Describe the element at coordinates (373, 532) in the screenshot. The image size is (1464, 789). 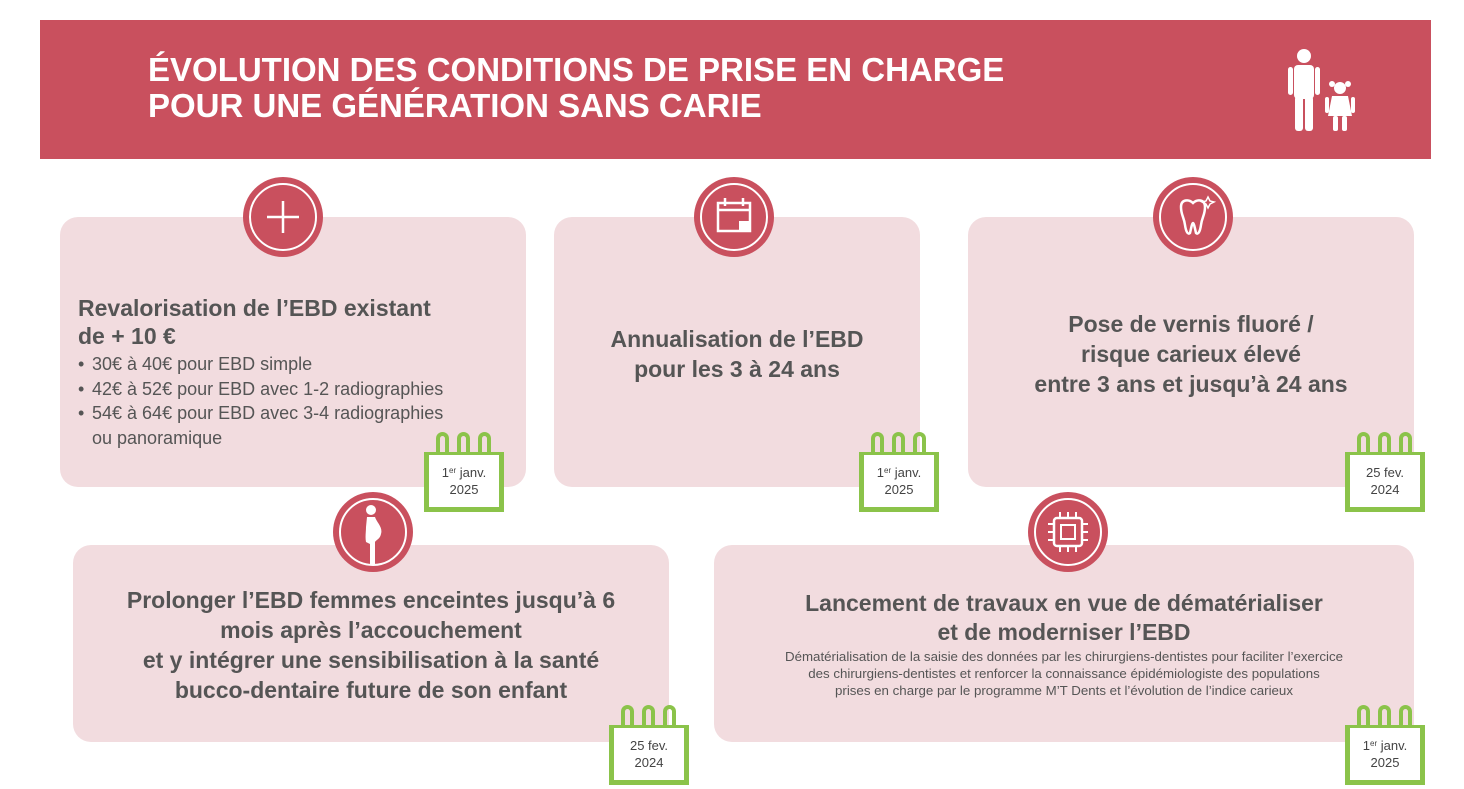
I see `pregnant-woman-icon` at that location.